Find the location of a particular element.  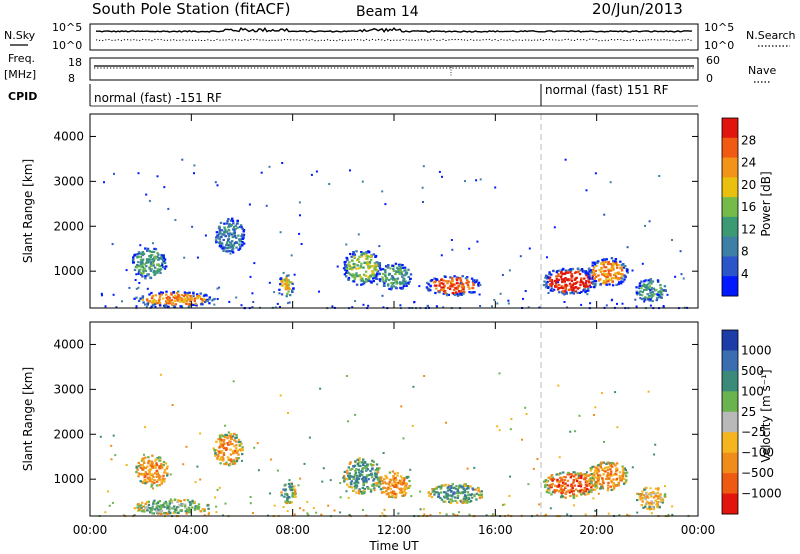

nave-label: Nave is located at coordinates (762, 70).